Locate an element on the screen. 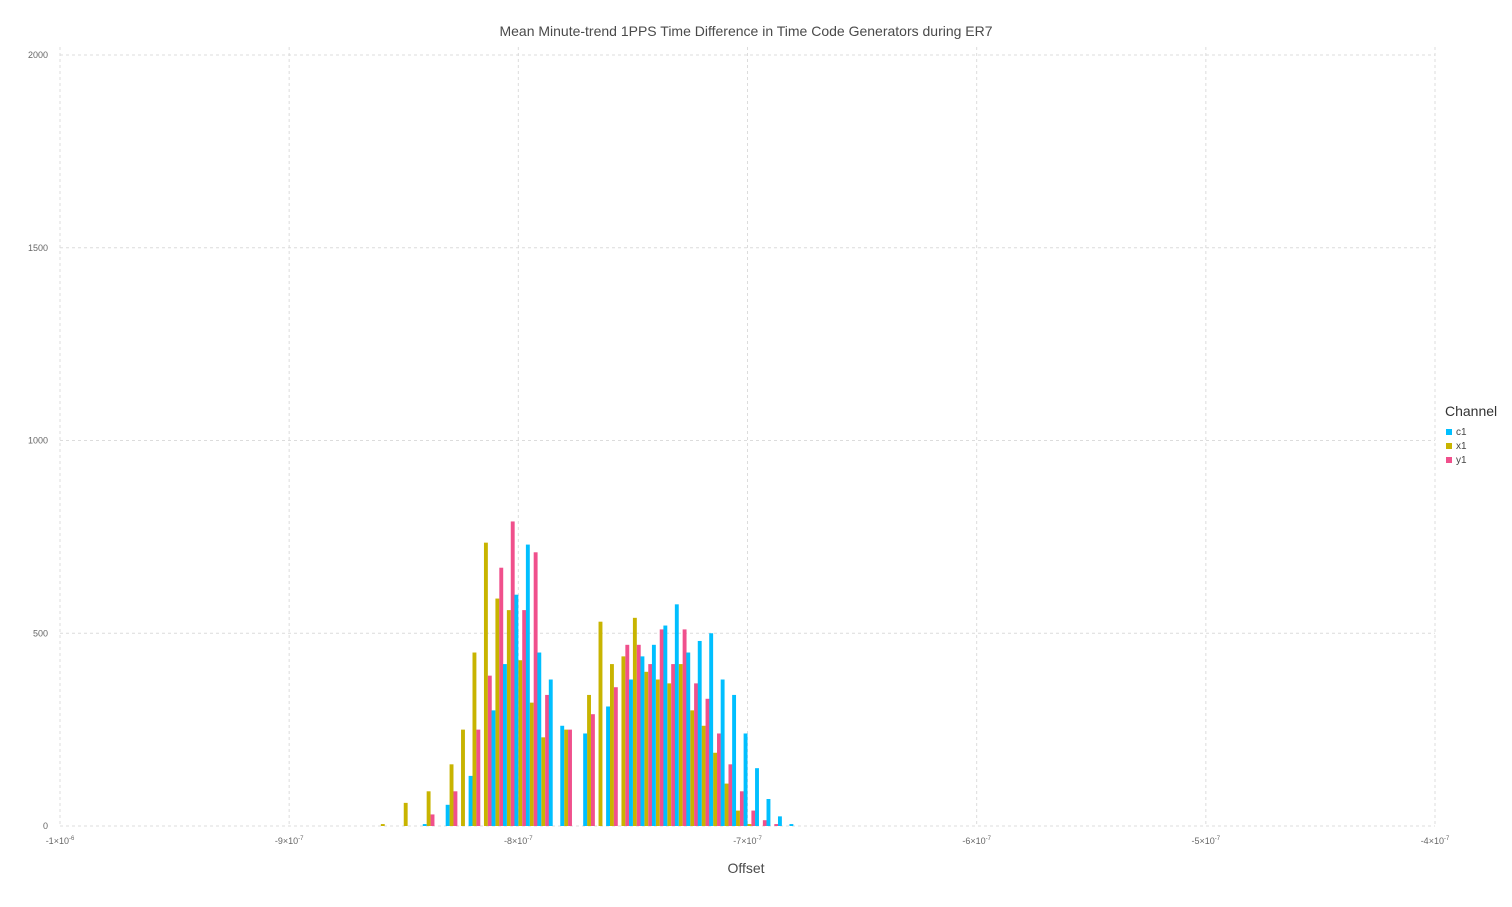  x-tick-label: -4×10-7 is located at coordinates (1435, 841).